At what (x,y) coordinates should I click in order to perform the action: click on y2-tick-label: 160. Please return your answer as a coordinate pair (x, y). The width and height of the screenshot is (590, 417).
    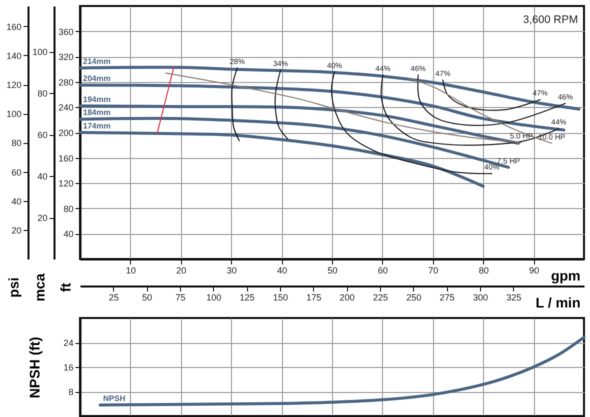
    Looking at the image, I should click on (14, 27).